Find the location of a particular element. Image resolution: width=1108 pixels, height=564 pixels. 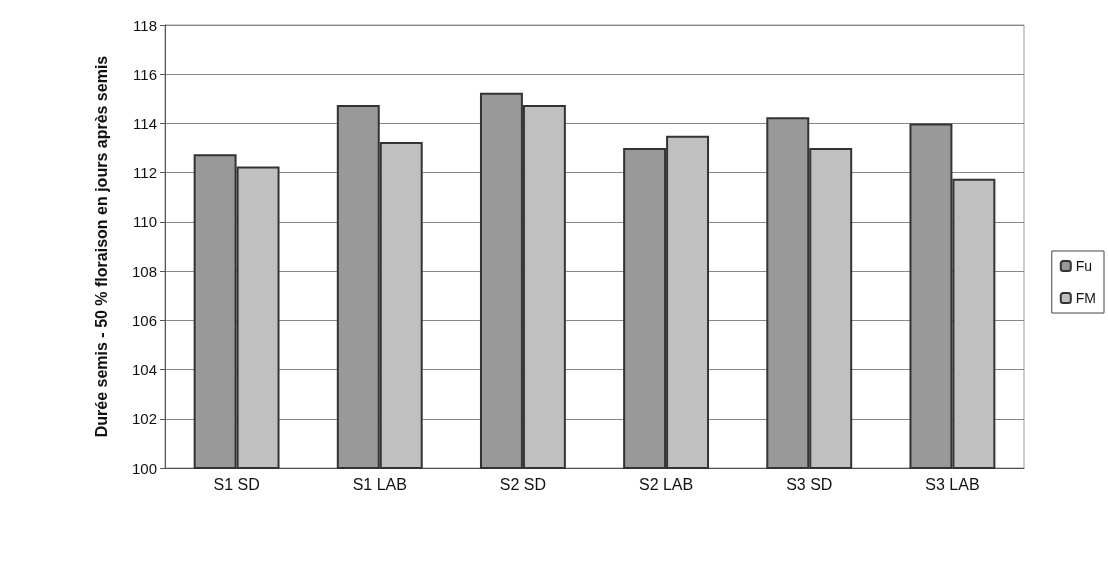

x-tick-label: S3 LAB is located at coordinates (952, 484).